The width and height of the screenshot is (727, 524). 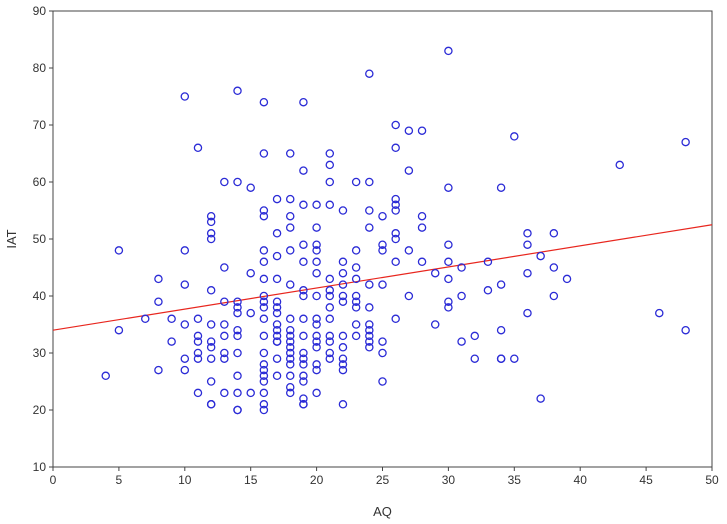 What do you see at coordinates (119, 480) in the screenshot?
I see `x-tick-label: 5` at bounding box center [119, 480].